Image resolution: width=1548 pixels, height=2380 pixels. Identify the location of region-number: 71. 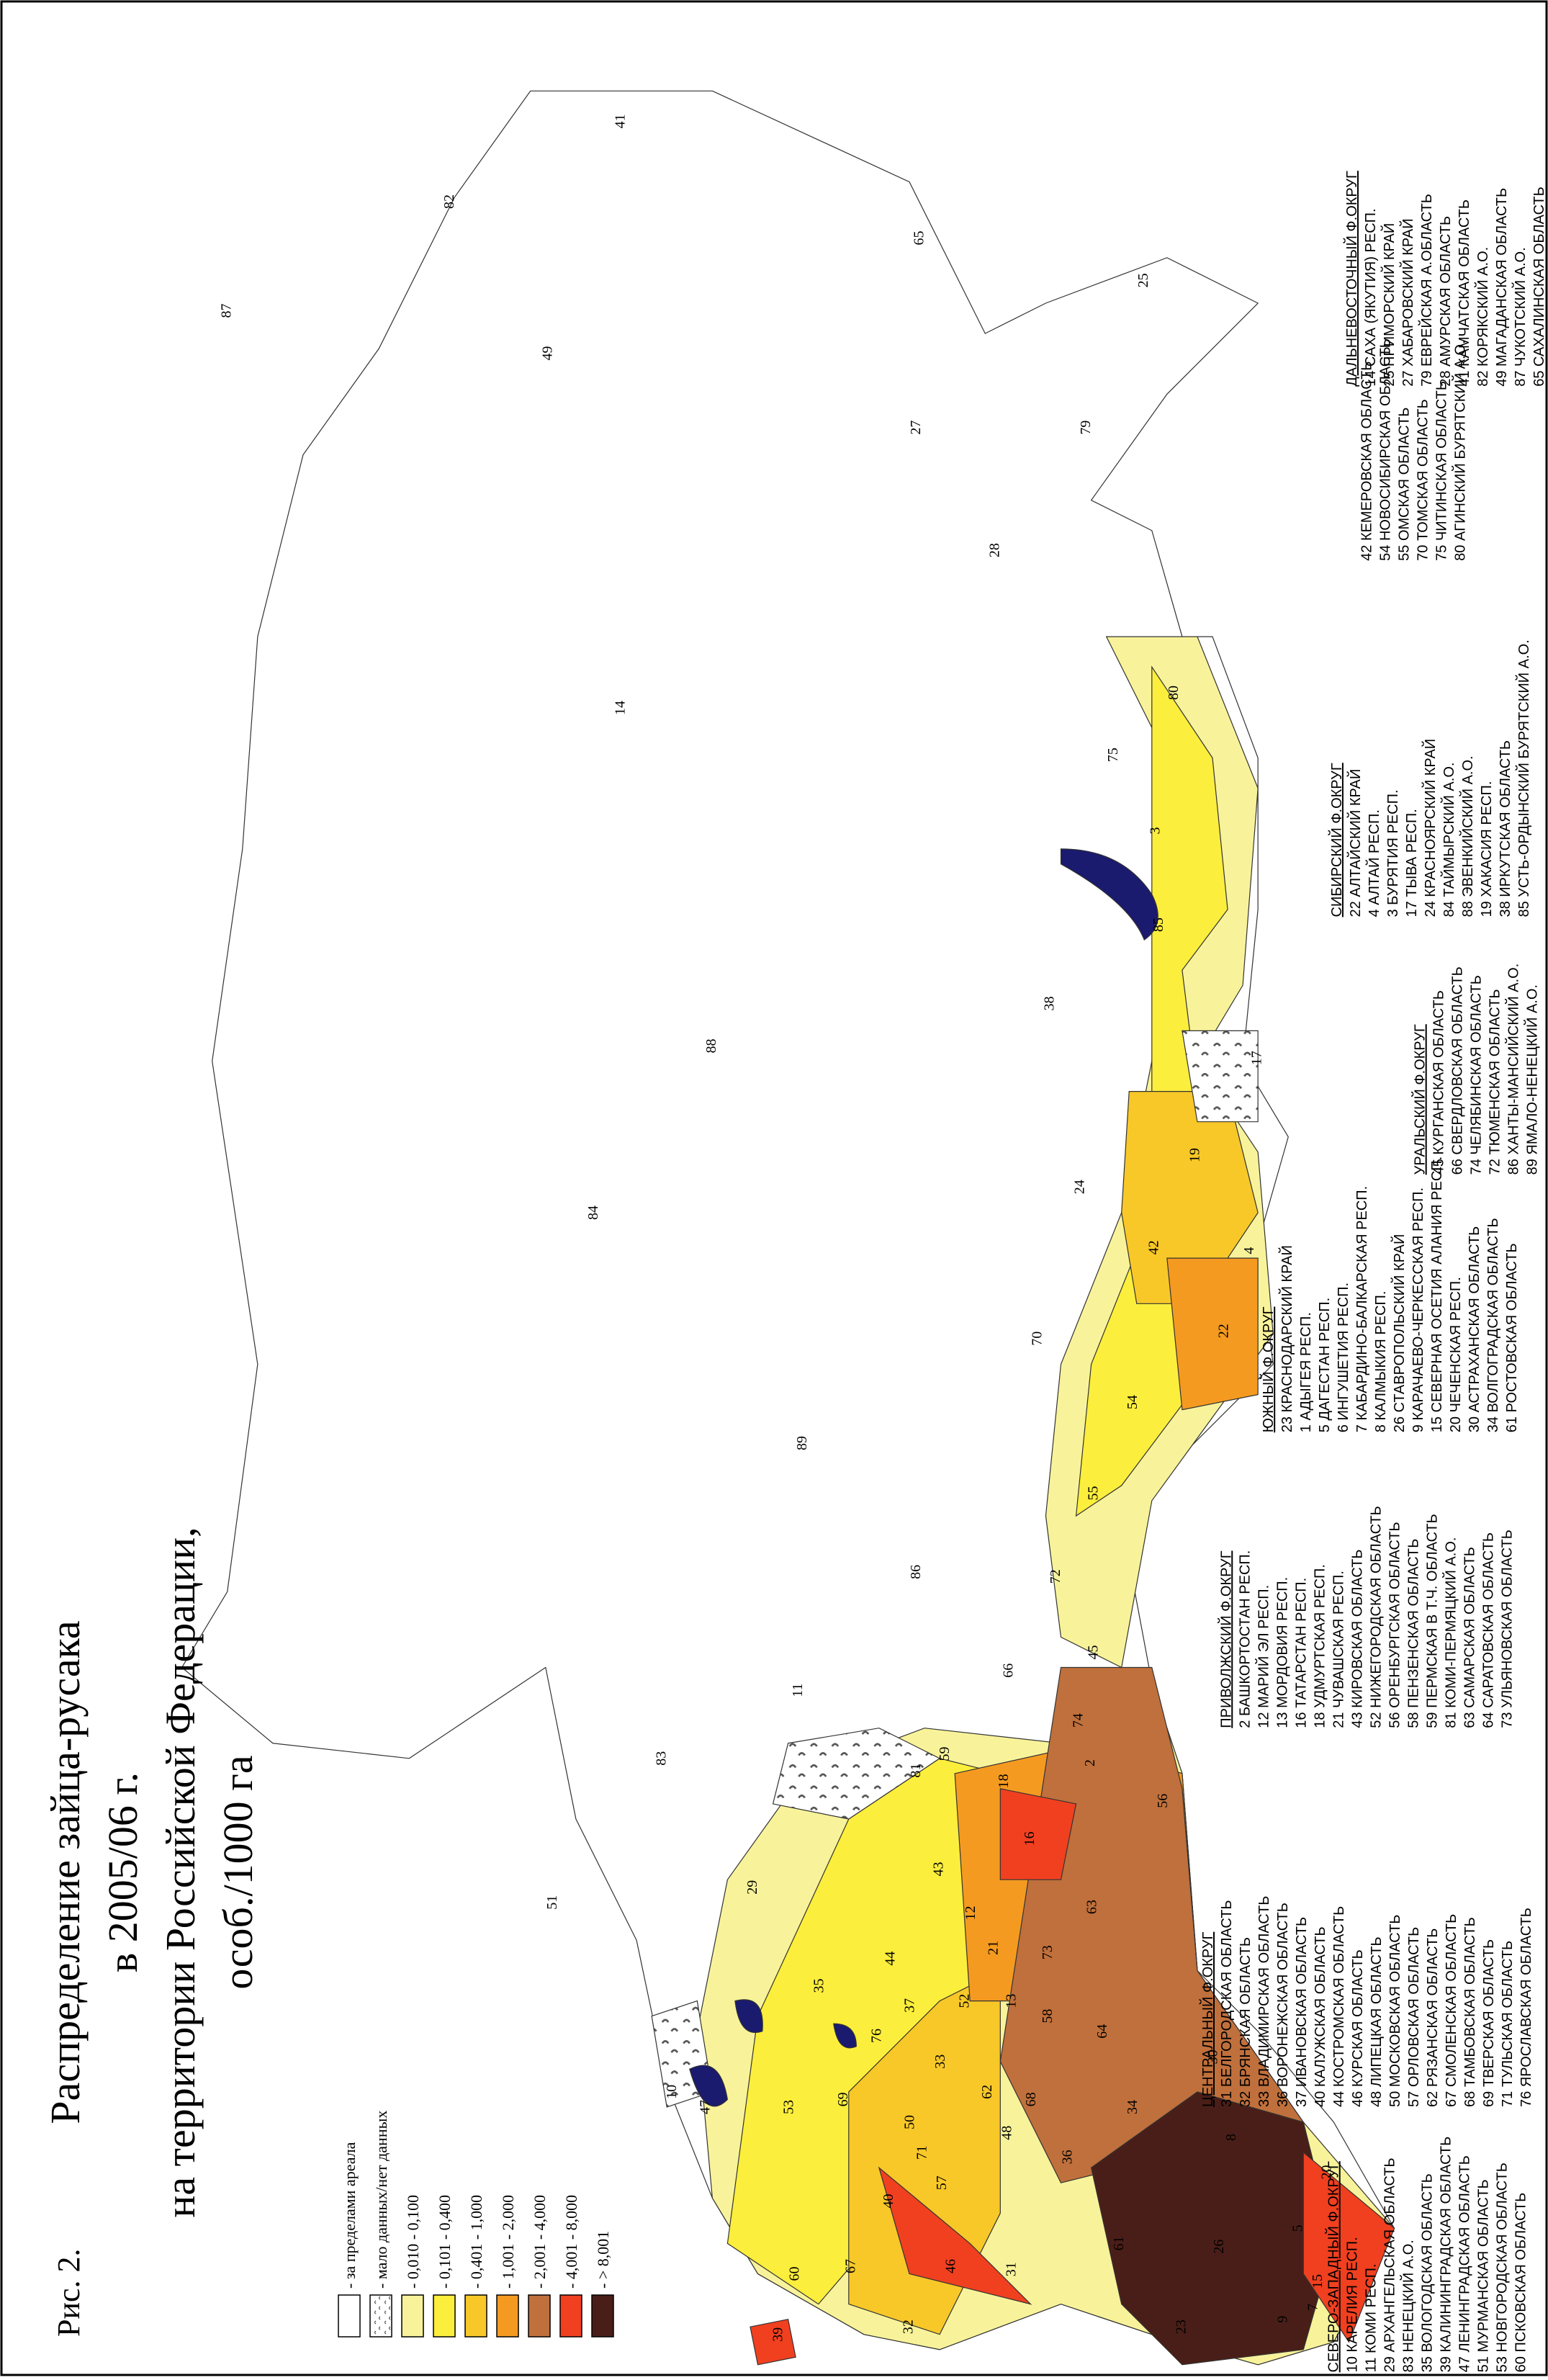
(922, 2152).